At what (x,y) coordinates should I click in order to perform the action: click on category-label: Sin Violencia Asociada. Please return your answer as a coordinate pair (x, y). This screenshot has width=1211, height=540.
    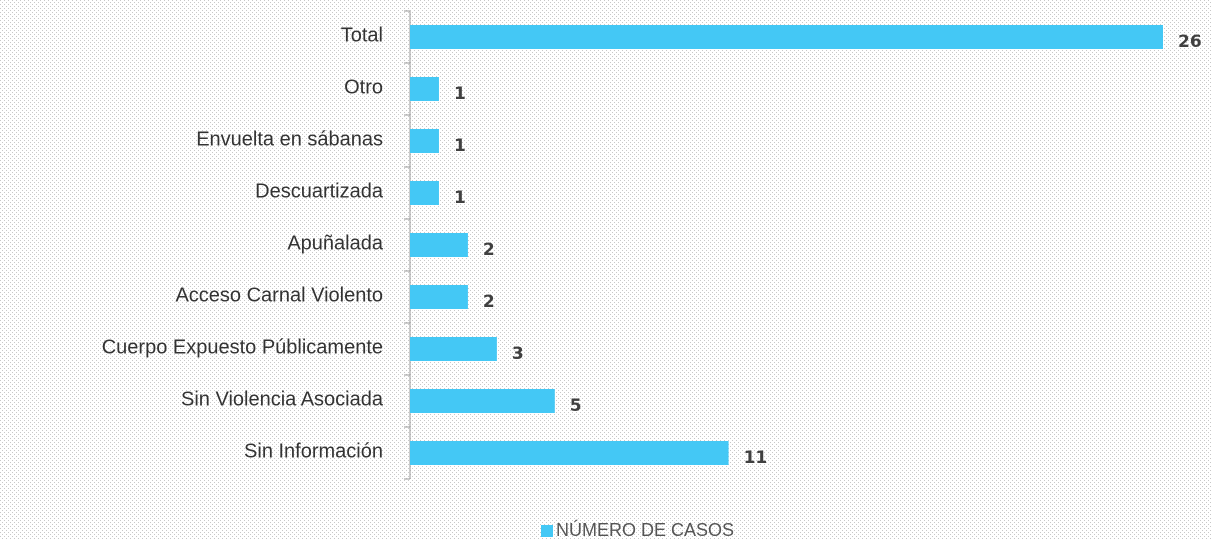
    Looking at the image, I should click on (282, 399).